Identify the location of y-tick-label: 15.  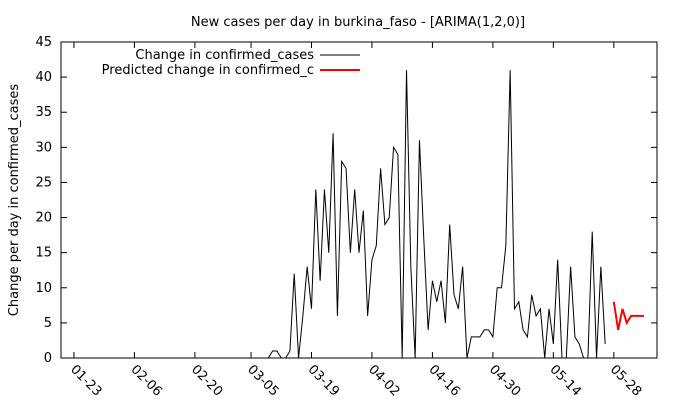
(43, 253).